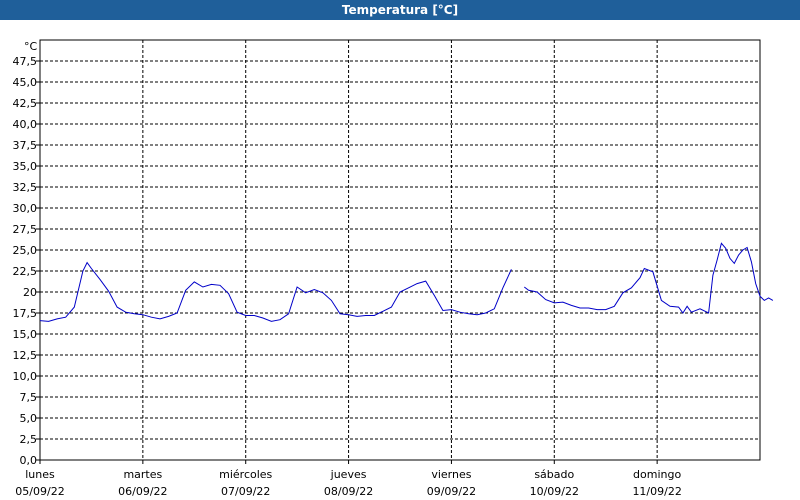 This screenshot has height=500, width=800. I want to click on x-tick-label-date: 05/09/22, so click(39, 491).